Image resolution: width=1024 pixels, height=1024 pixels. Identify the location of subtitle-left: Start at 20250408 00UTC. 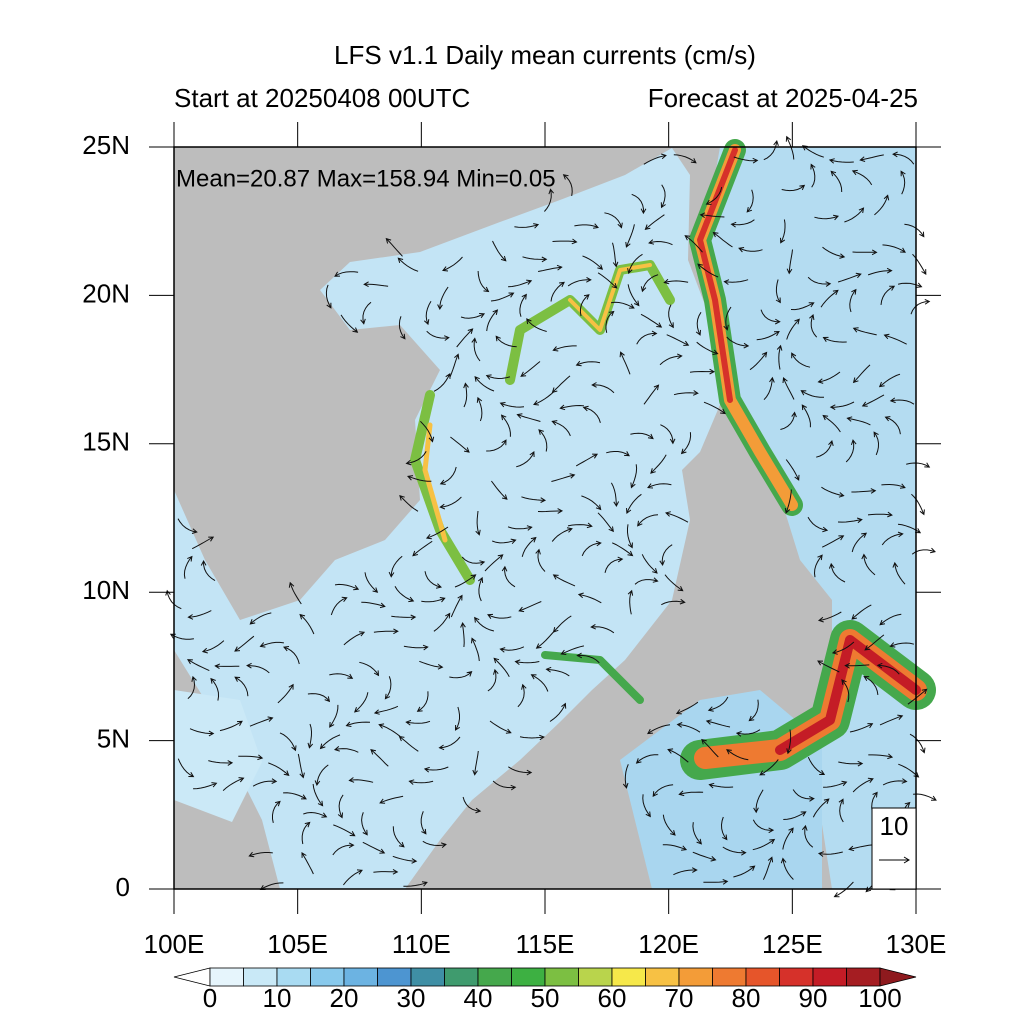
(322, 98).